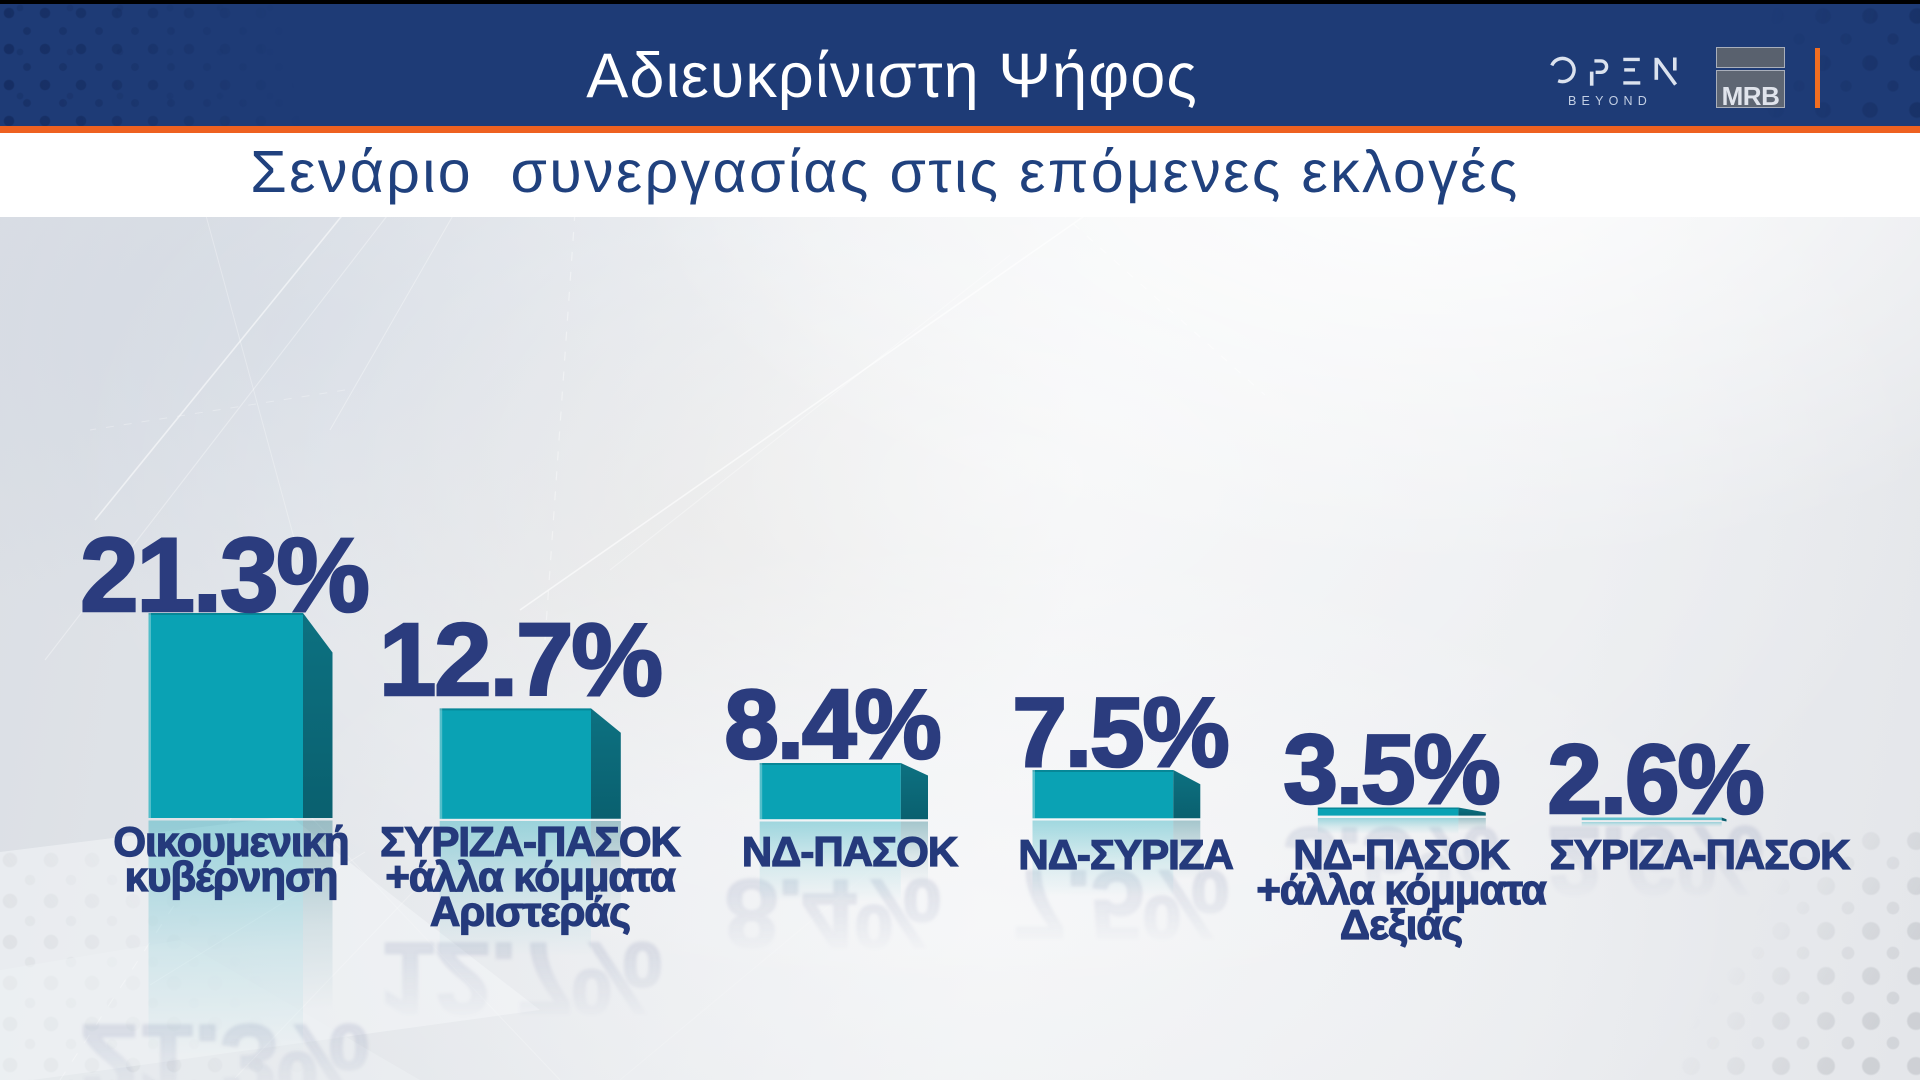 The height and width of the screenshot is (1080, 1920). Describe the element at coordinates (1610, 101) in the screenshot. I see `svg-text: BEYOND` at that location.